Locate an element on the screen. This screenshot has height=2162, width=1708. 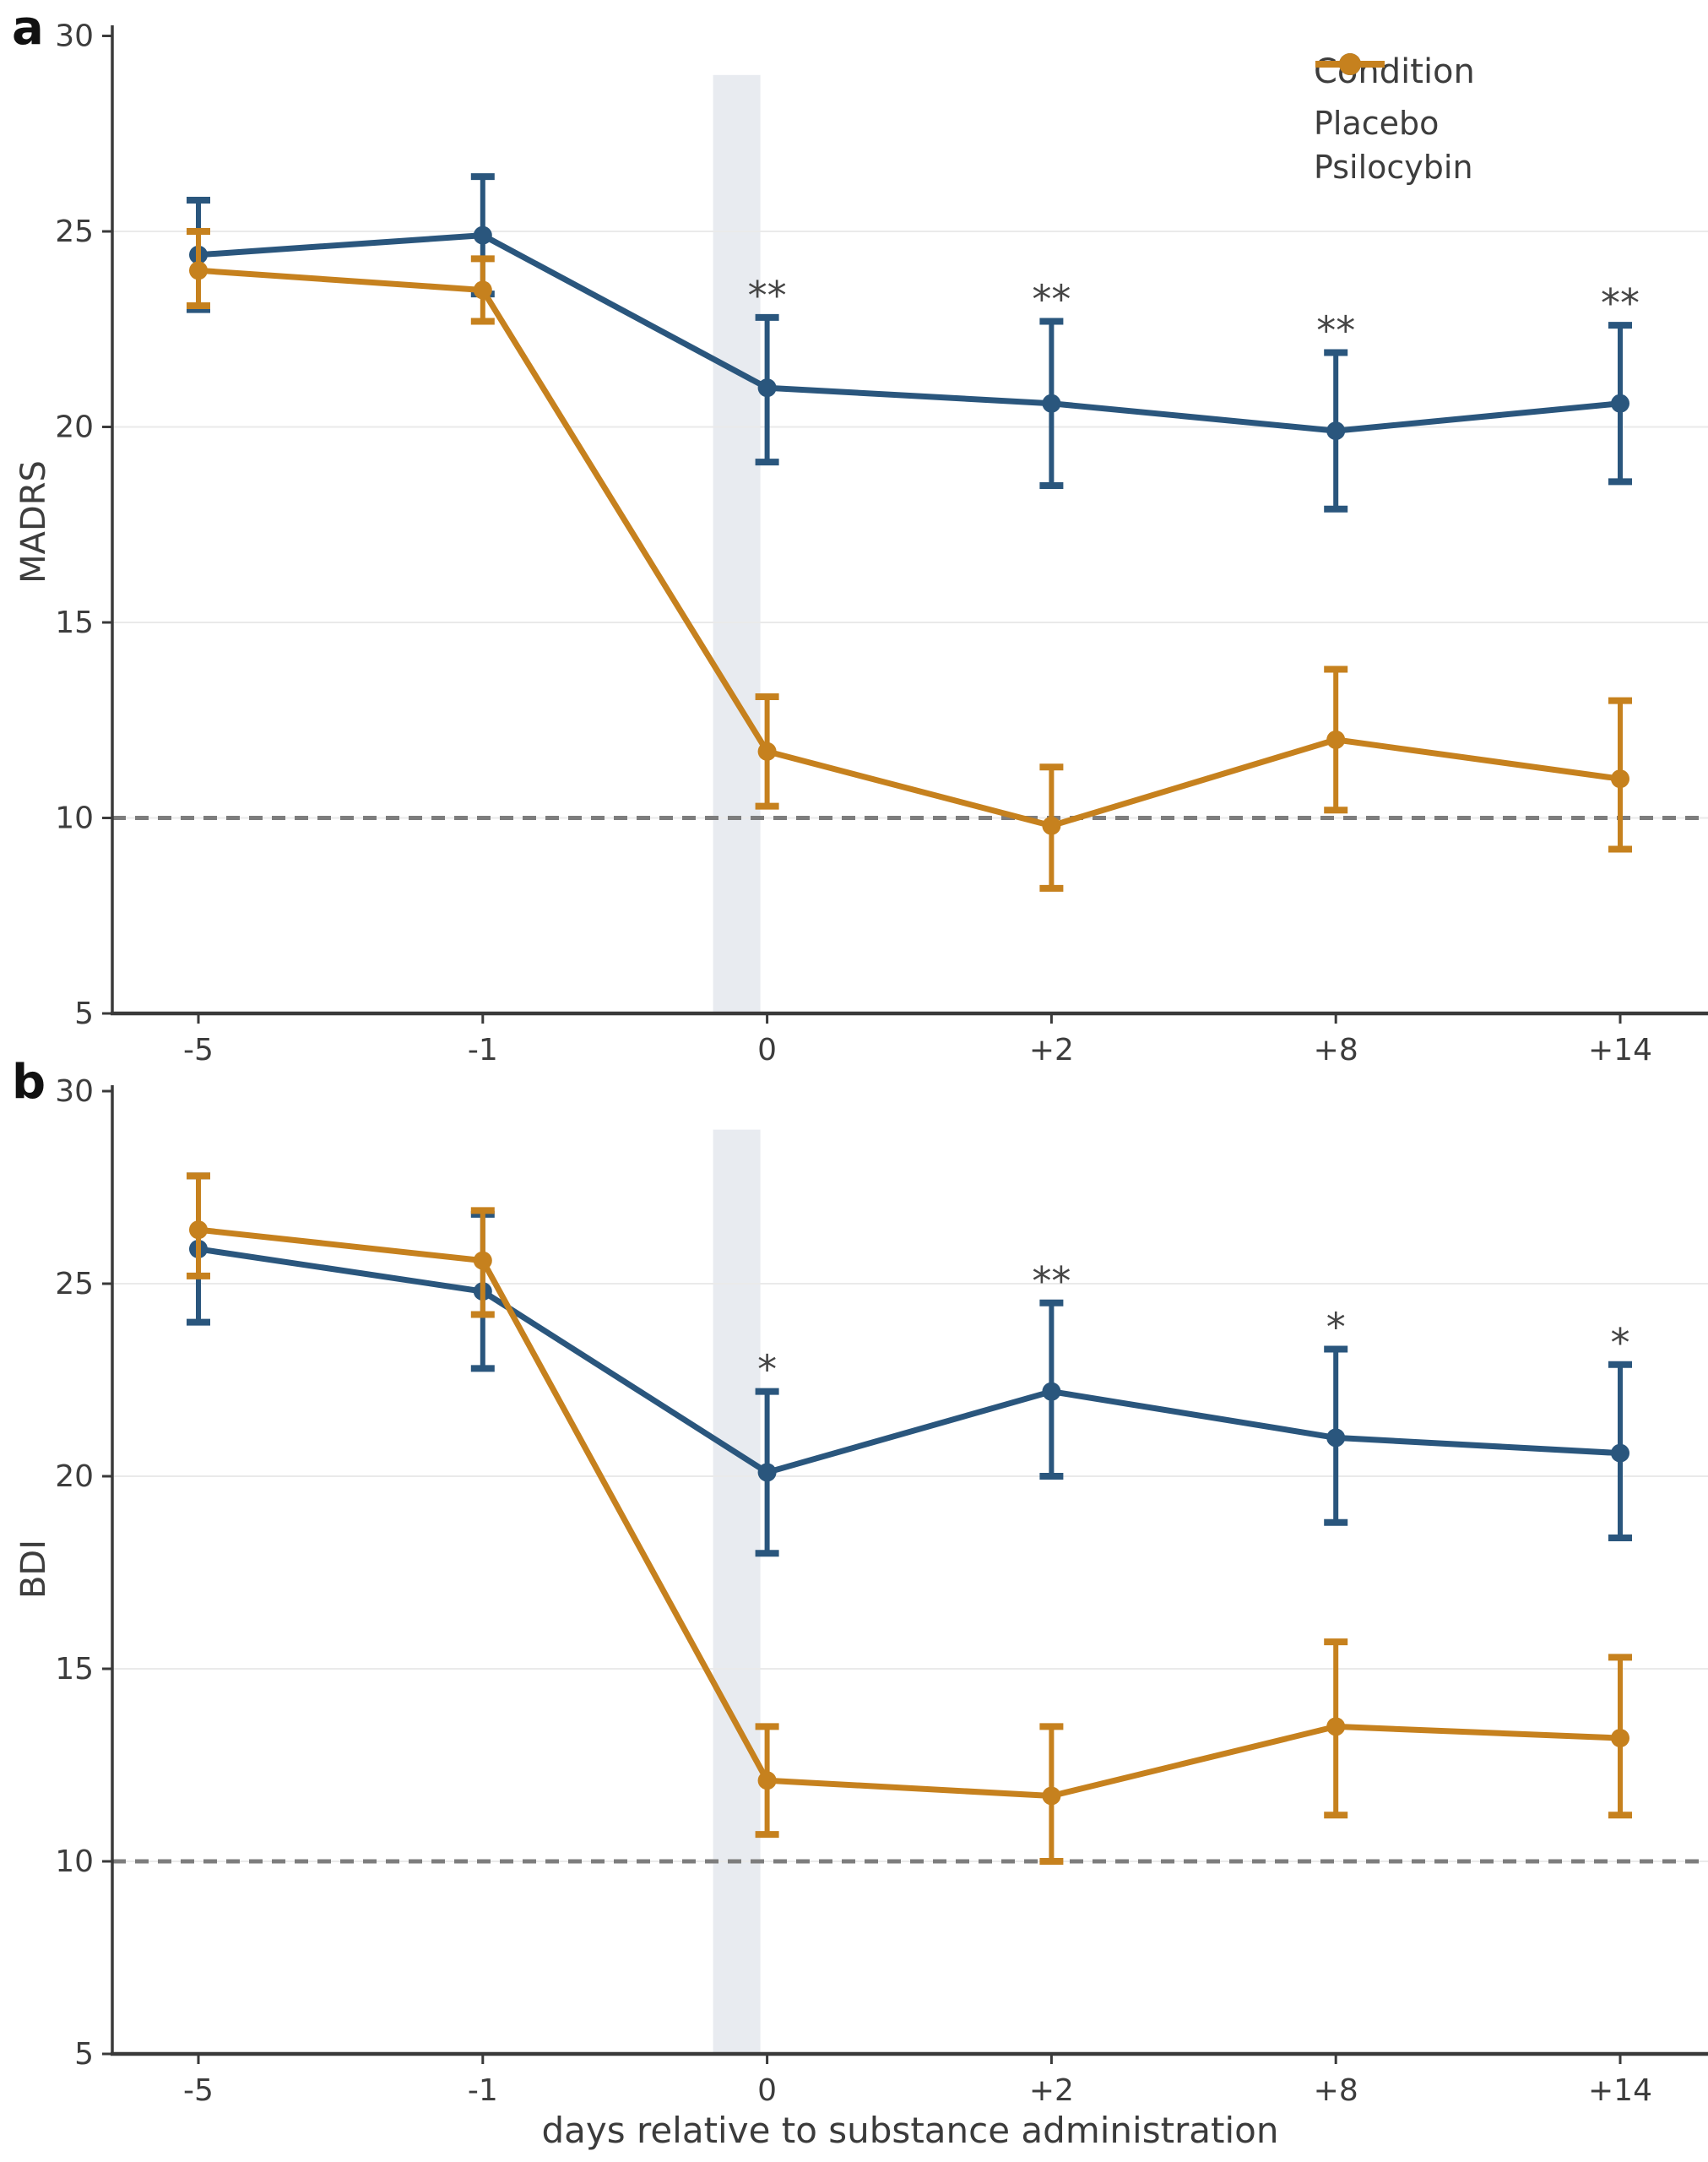
panel-b-y-axis-title: BDI is located at coordinates (33, 1569).